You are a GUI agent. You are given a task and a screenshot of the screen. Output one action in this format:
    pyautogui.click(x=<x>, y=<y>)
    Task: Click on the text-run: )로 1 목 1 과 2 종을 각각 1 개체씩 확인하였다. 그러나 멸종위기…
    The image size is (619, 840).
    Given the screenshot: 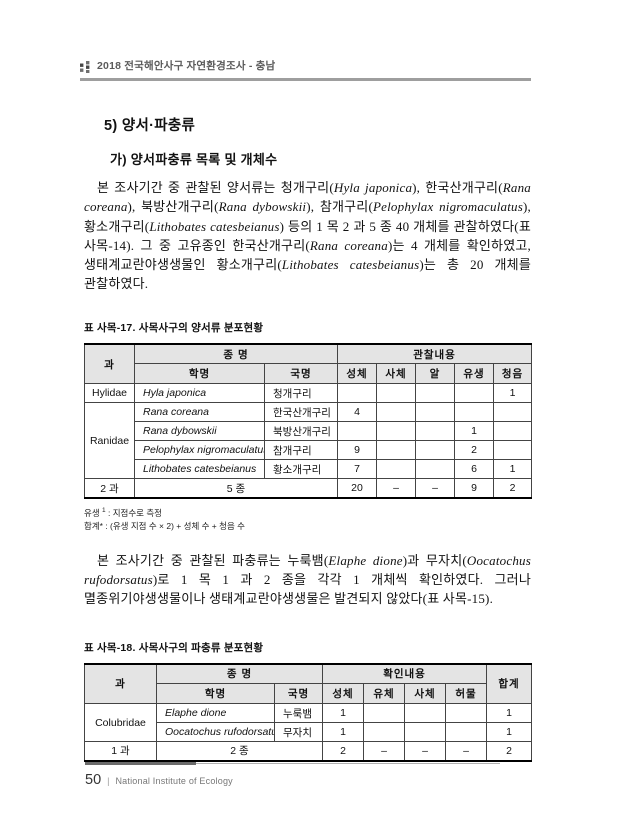 What is the action you would take?
    pyautogui.click(x=307, y=589)
    